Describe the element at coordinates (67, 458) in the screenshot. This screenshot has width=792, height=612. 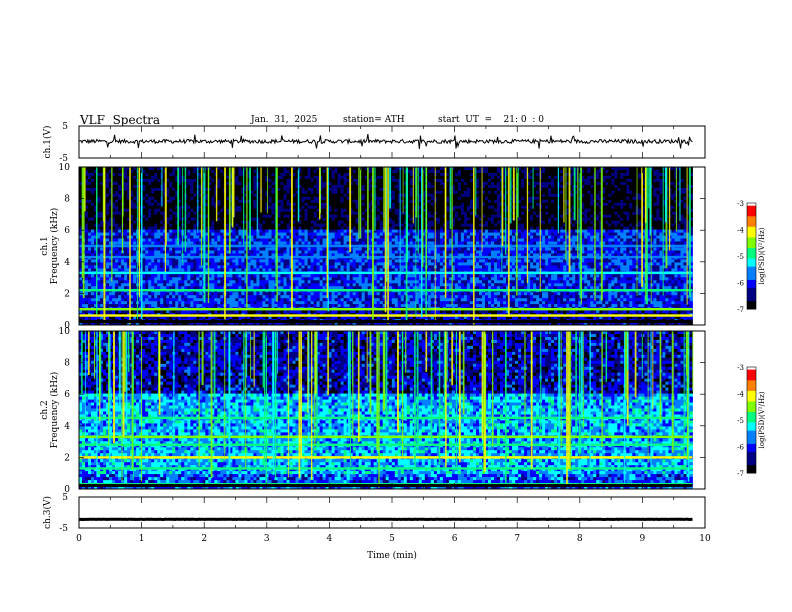
I see `y-tick-label: 2` at that location.